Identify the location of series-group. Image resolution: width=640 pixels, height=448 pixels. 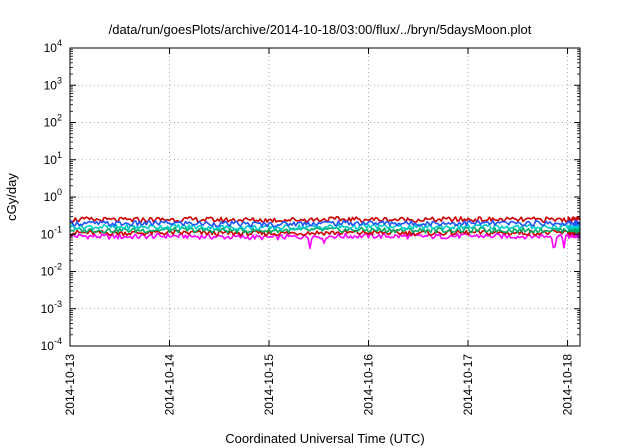
(325, 233).